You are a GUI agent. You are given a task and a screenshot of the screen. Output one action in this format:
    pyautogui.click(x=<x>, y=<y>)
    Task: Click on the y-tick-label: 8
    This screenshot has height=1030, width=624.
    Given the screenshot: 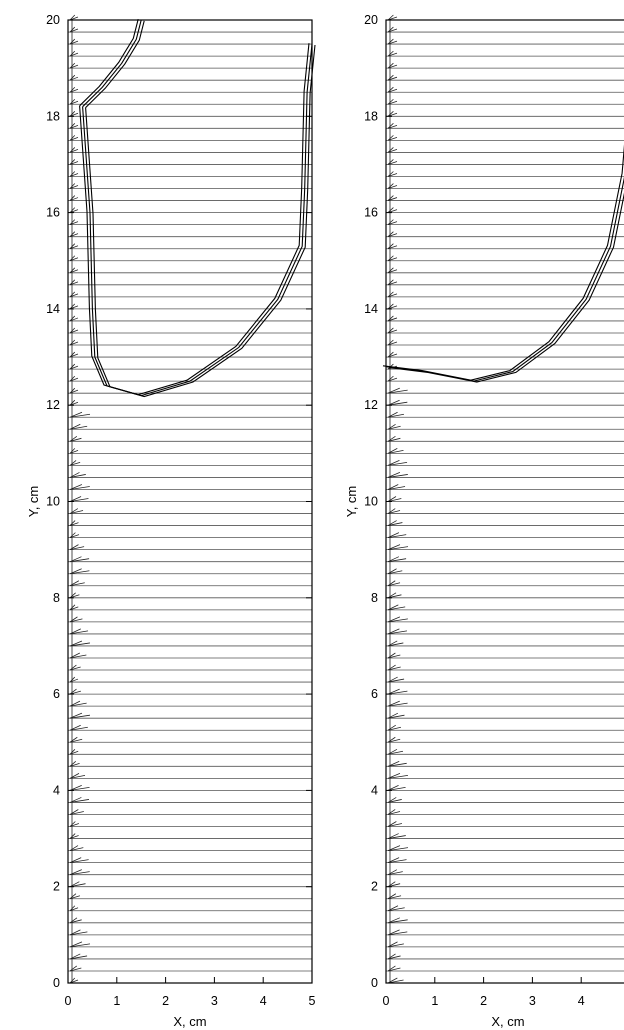 What is the action you would take?
    pyautogui.click(x=56, y=598)
    